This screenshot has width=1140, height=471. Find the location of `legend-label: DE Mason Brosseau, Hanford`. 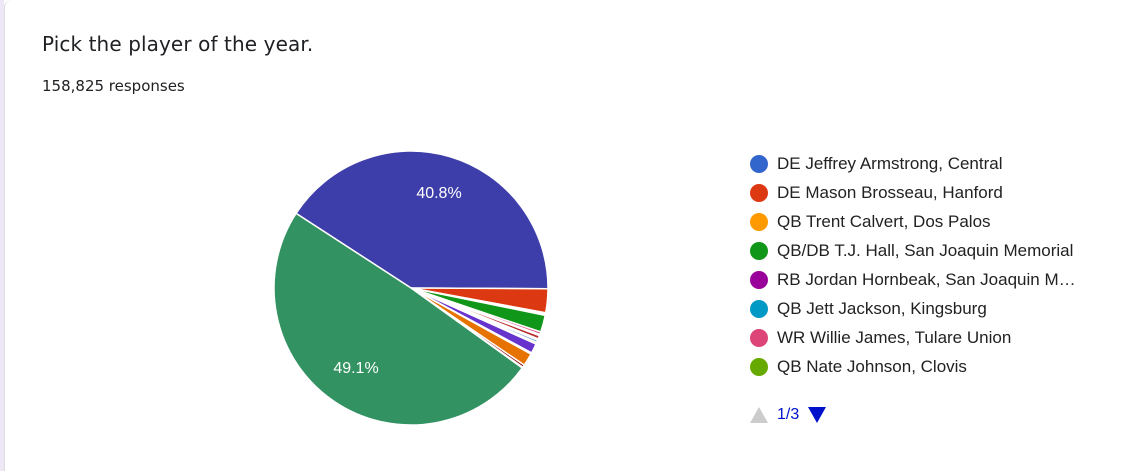

legend-label: DE Mason Brosseau, Hanford is located at coordinates (890, 192).